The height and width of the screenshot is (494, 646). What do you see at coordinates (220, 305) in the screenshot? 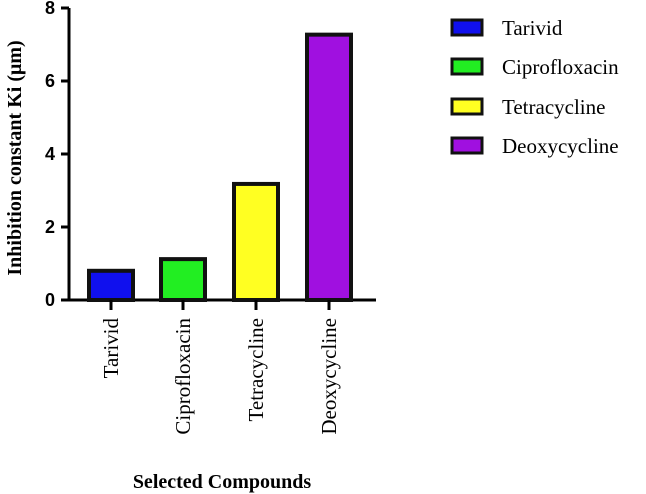
I see `x-ticks` at bounding box center [220, 305].